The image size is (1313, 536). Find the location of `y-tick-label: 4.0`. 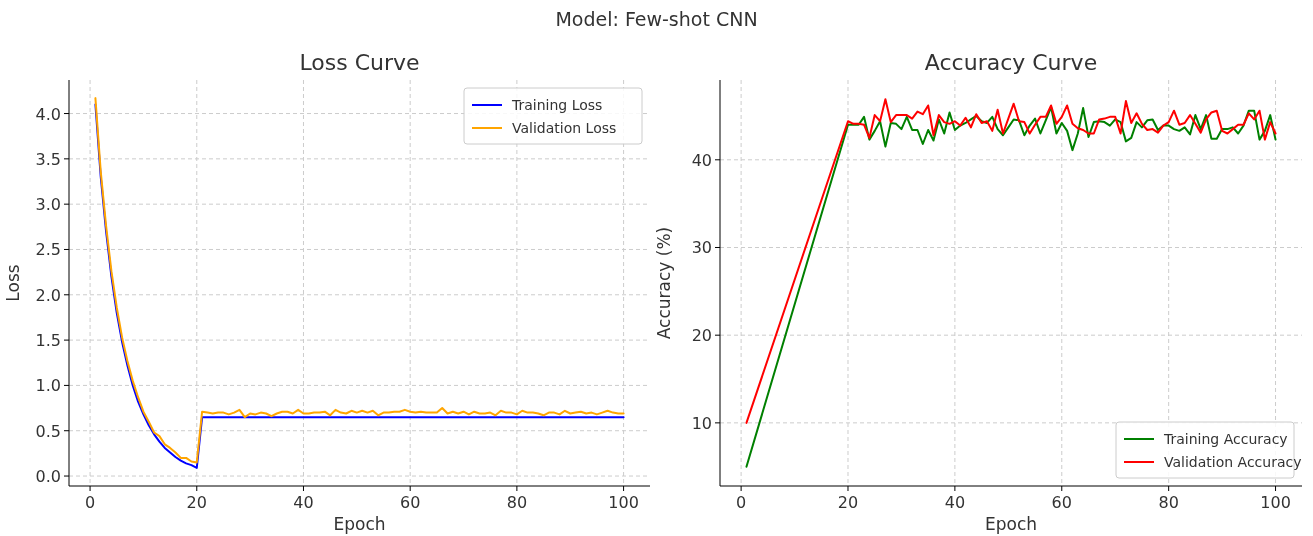

y-tick-label: 4.0 is located at coordinates (48, 114).